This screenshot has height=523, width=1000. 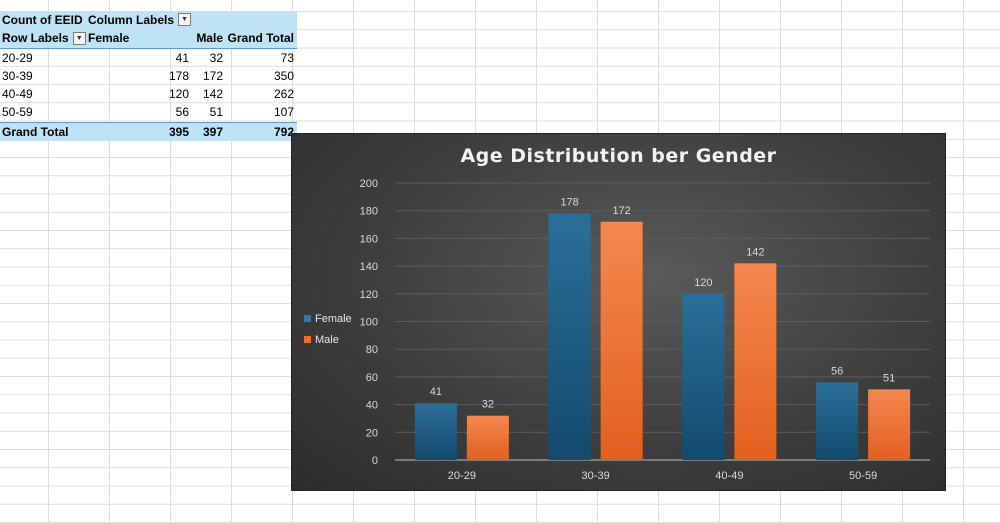 What do you see at coordinates (283, 112) in the screenshot?
I see `row-total: 107` at bounding box center [283, 112].